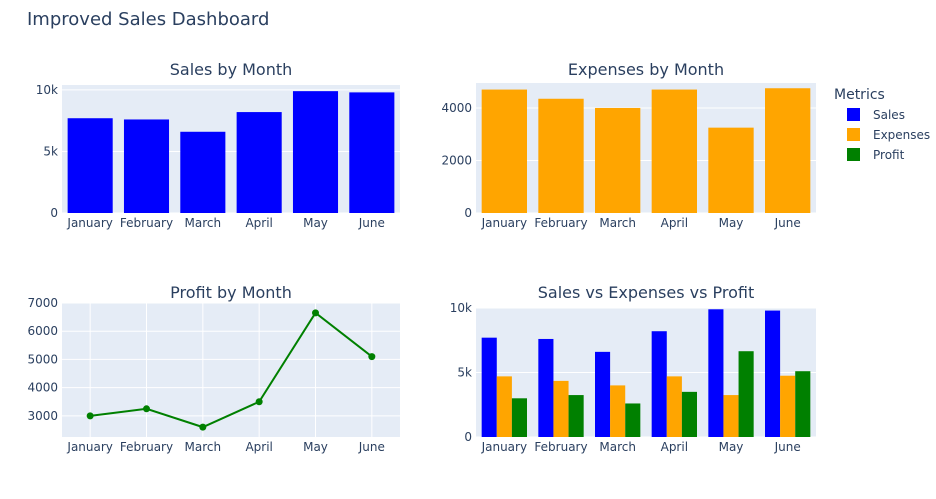 The height and width of the screenshot is (499, 936). What do you see at coordinates (456, 108) in the screenshot?
I see `expenses-y-tick-label: 4000` at bounding box center [456, 108].